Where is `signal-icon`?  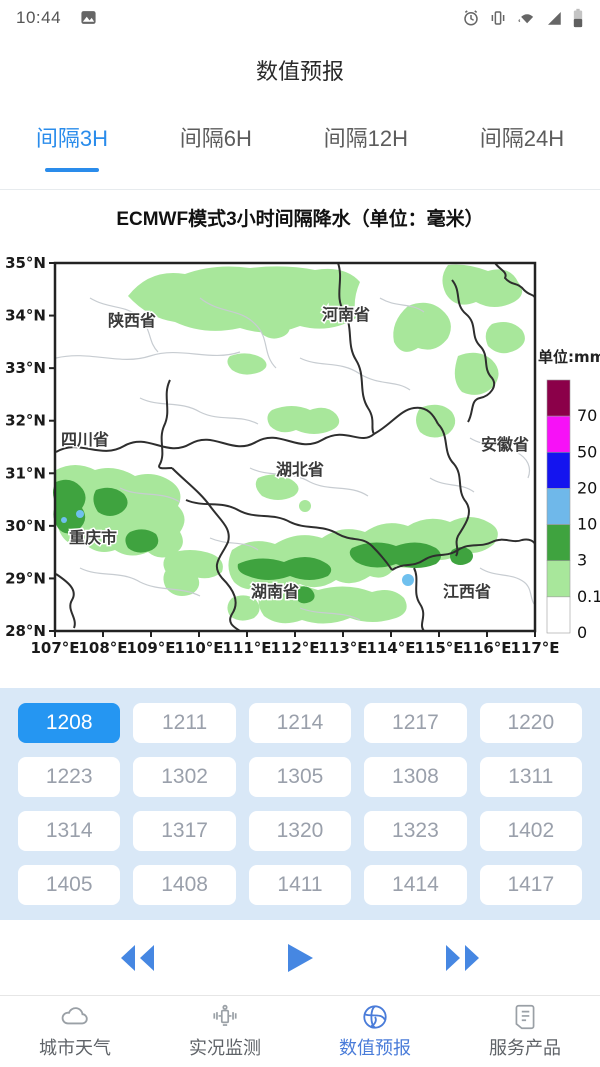
signal-icon is located at coordinates (554, 18).